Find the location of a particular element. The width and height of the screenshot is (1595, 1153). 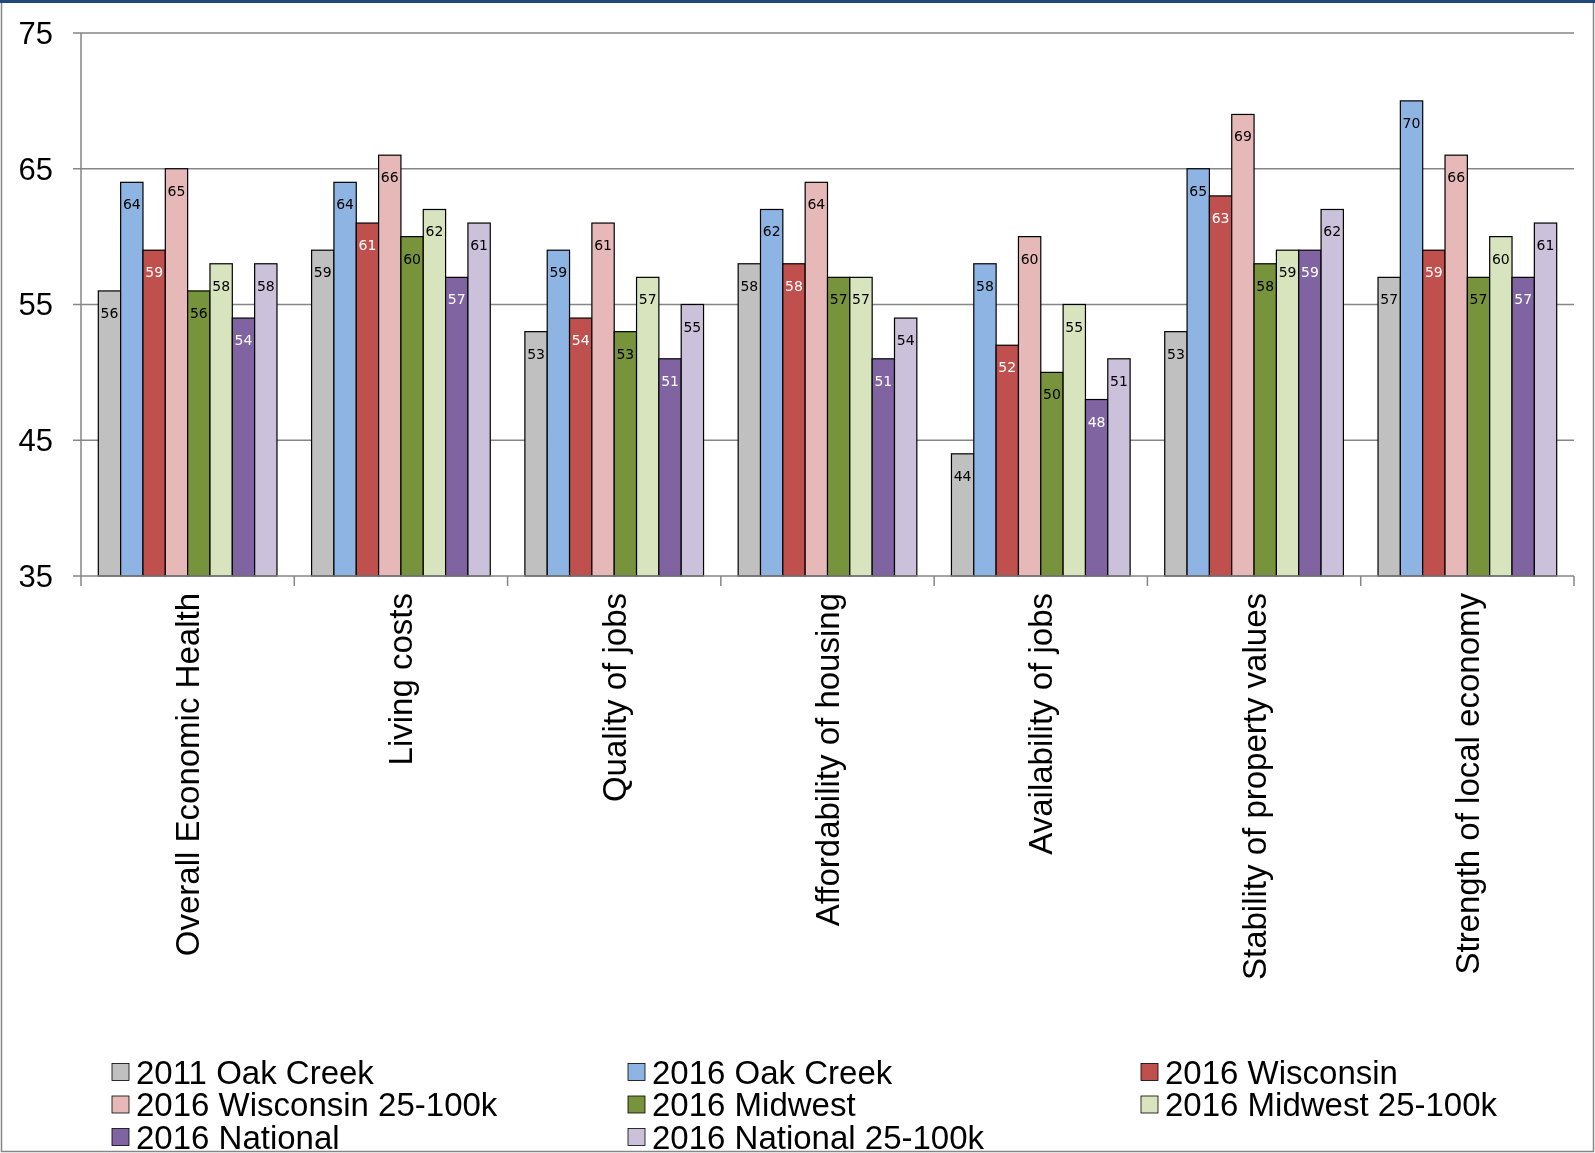

data-label: 69 is located at coordinates (1242, 136).